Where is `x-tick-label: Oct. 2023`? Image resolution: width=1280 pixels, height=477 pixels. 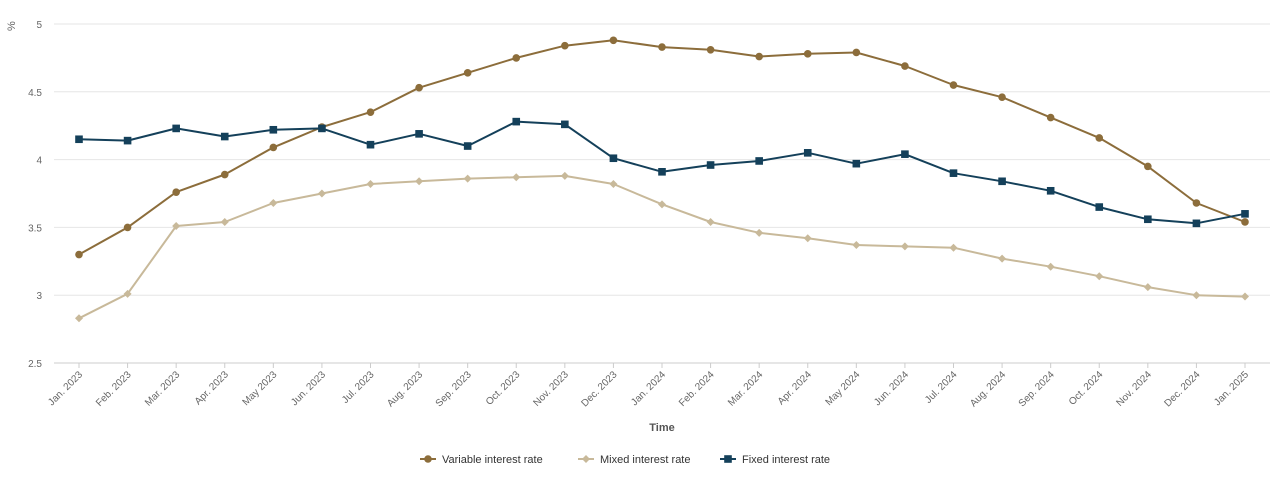
x-tick-label: Oct. 2023 is located at coordinates (503, 388).